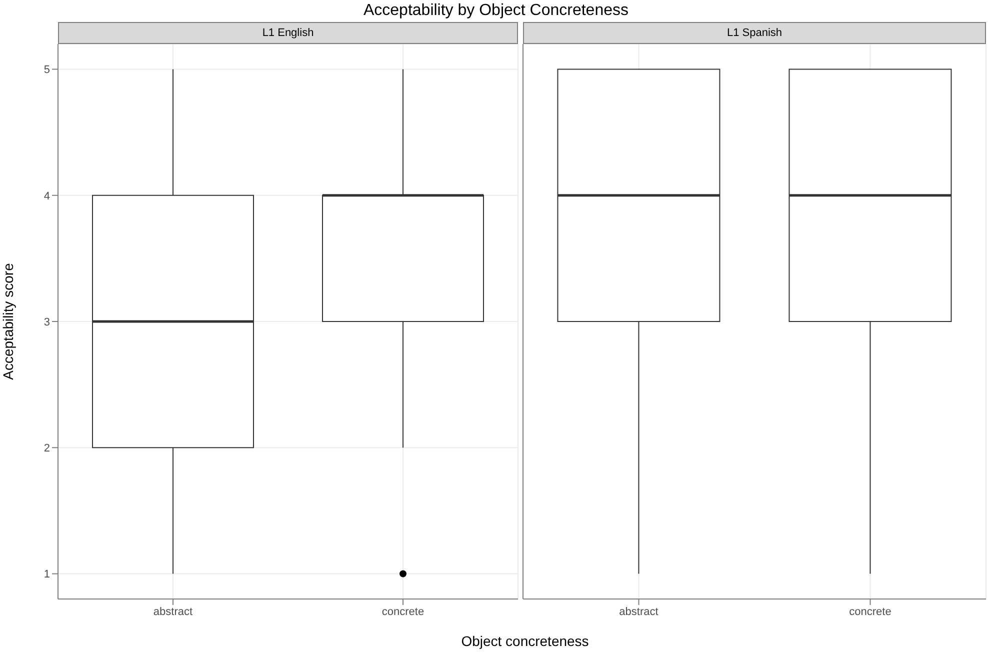  I want to click on chart-title: Acceptability by Object Concreteness, so click(496, 11).